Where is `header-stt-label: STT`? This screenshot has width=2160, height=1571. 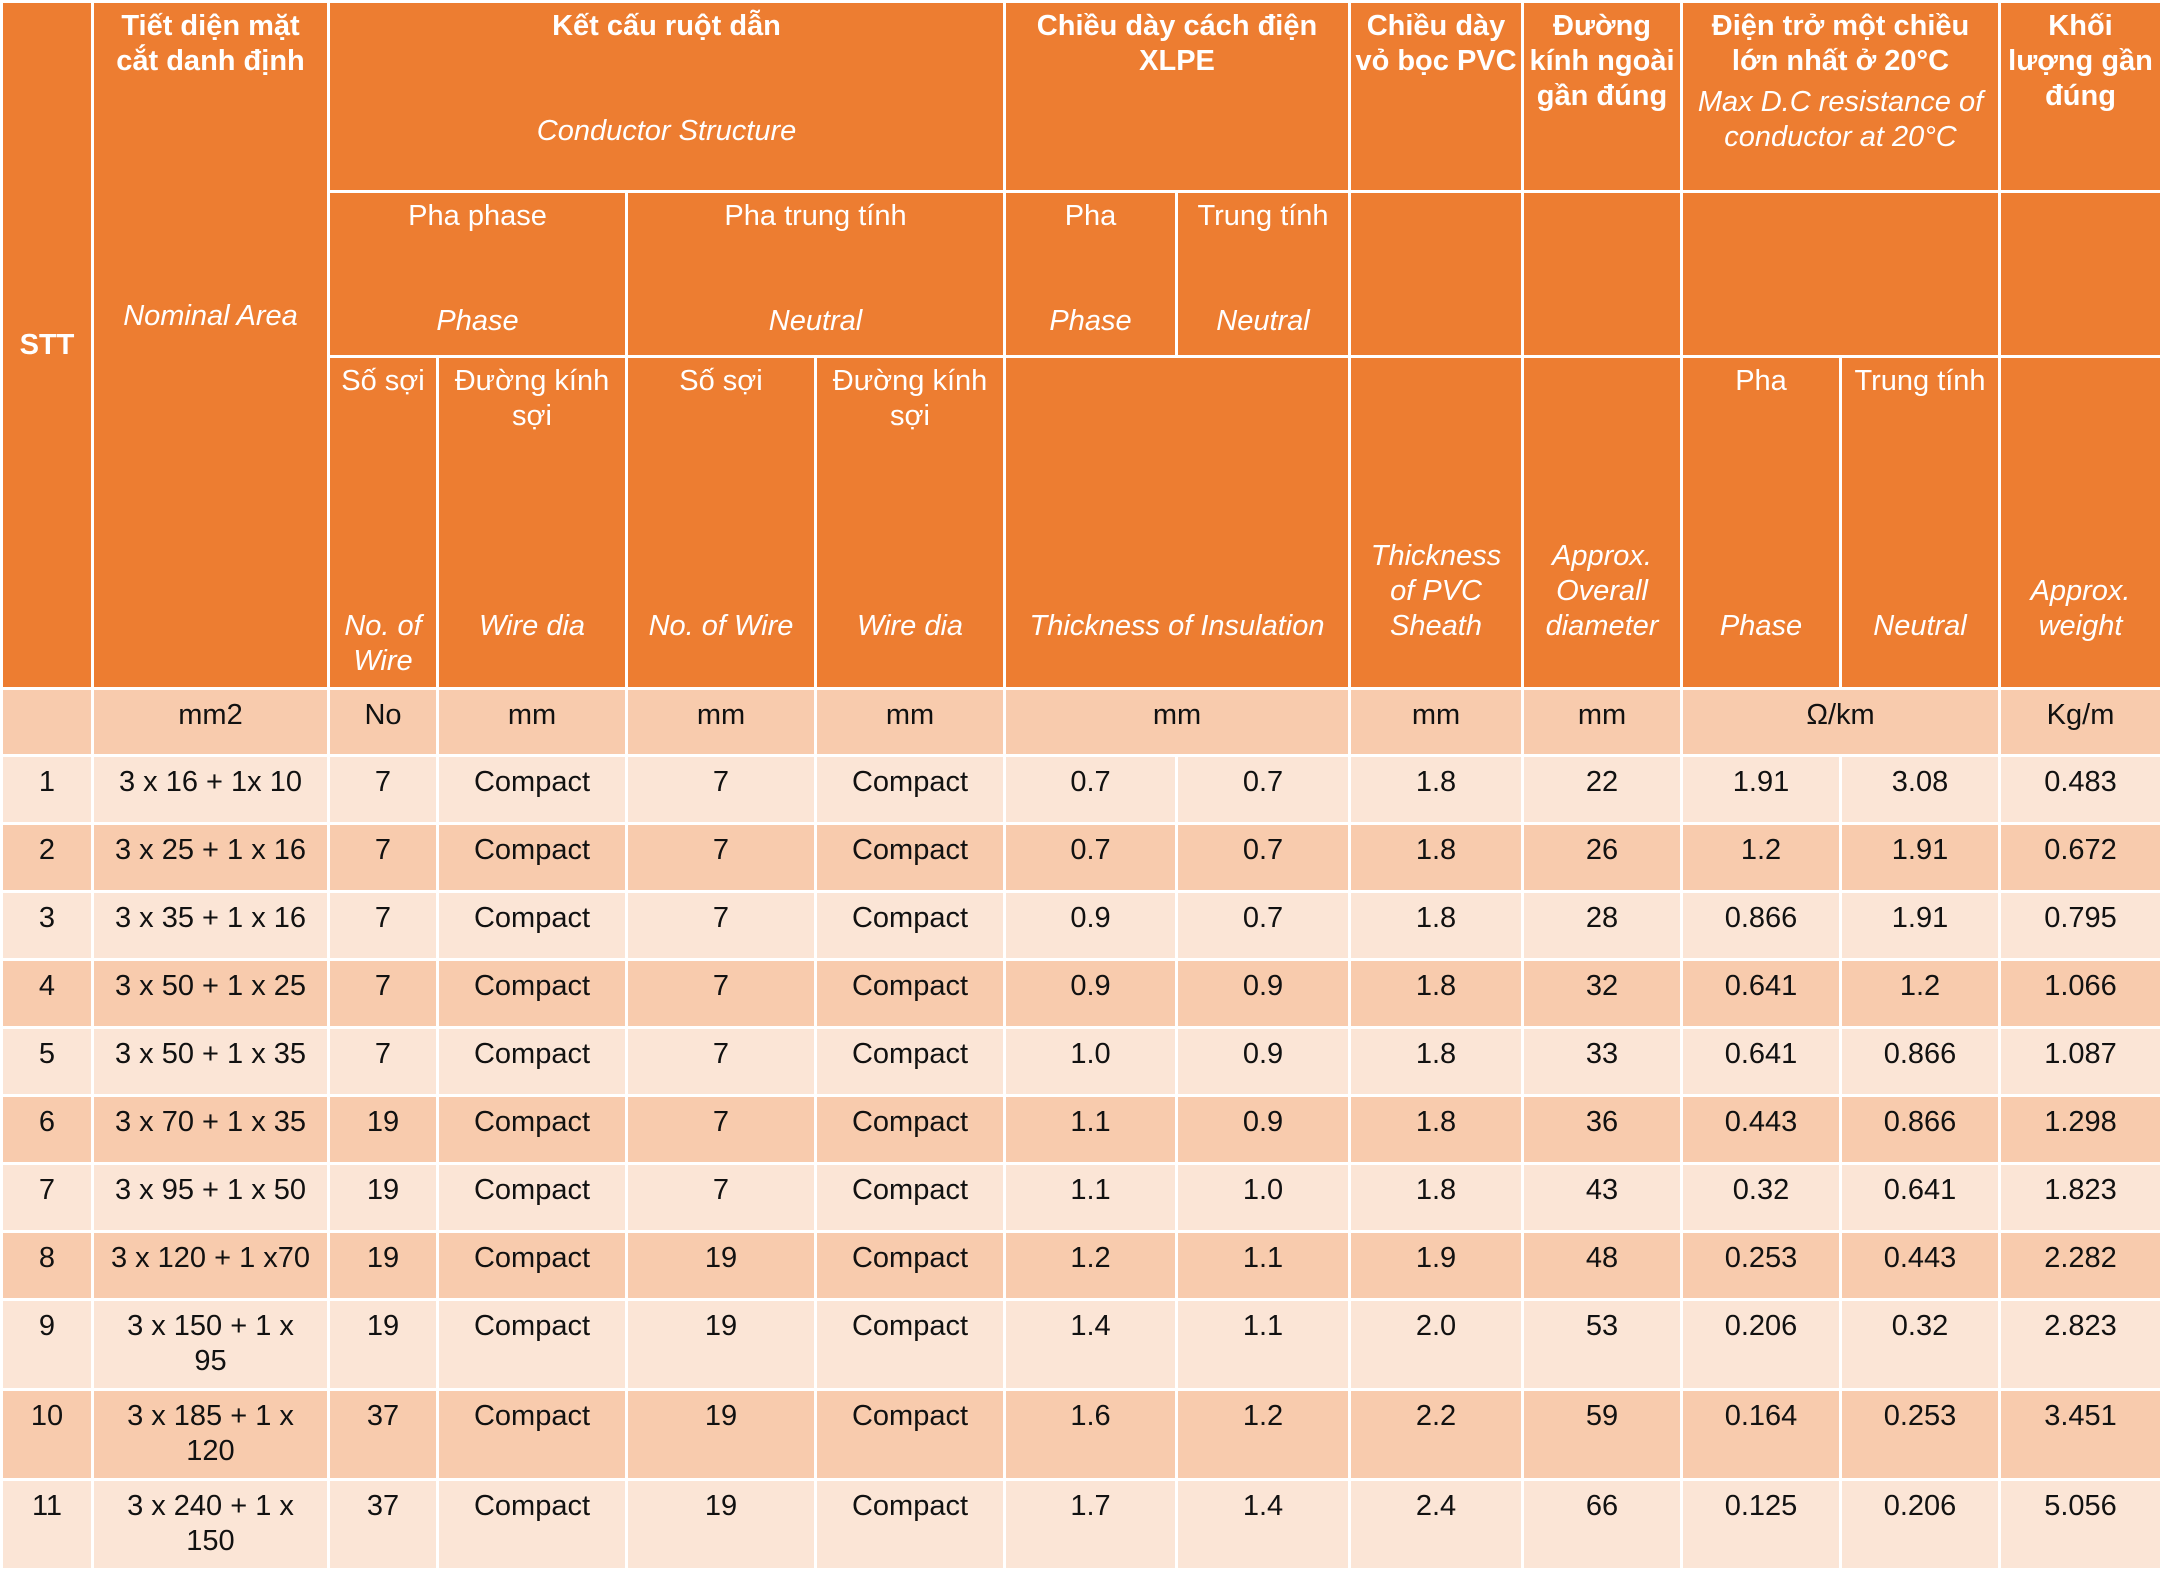 header-stt-label: STT is located at coordinates (47, 345).